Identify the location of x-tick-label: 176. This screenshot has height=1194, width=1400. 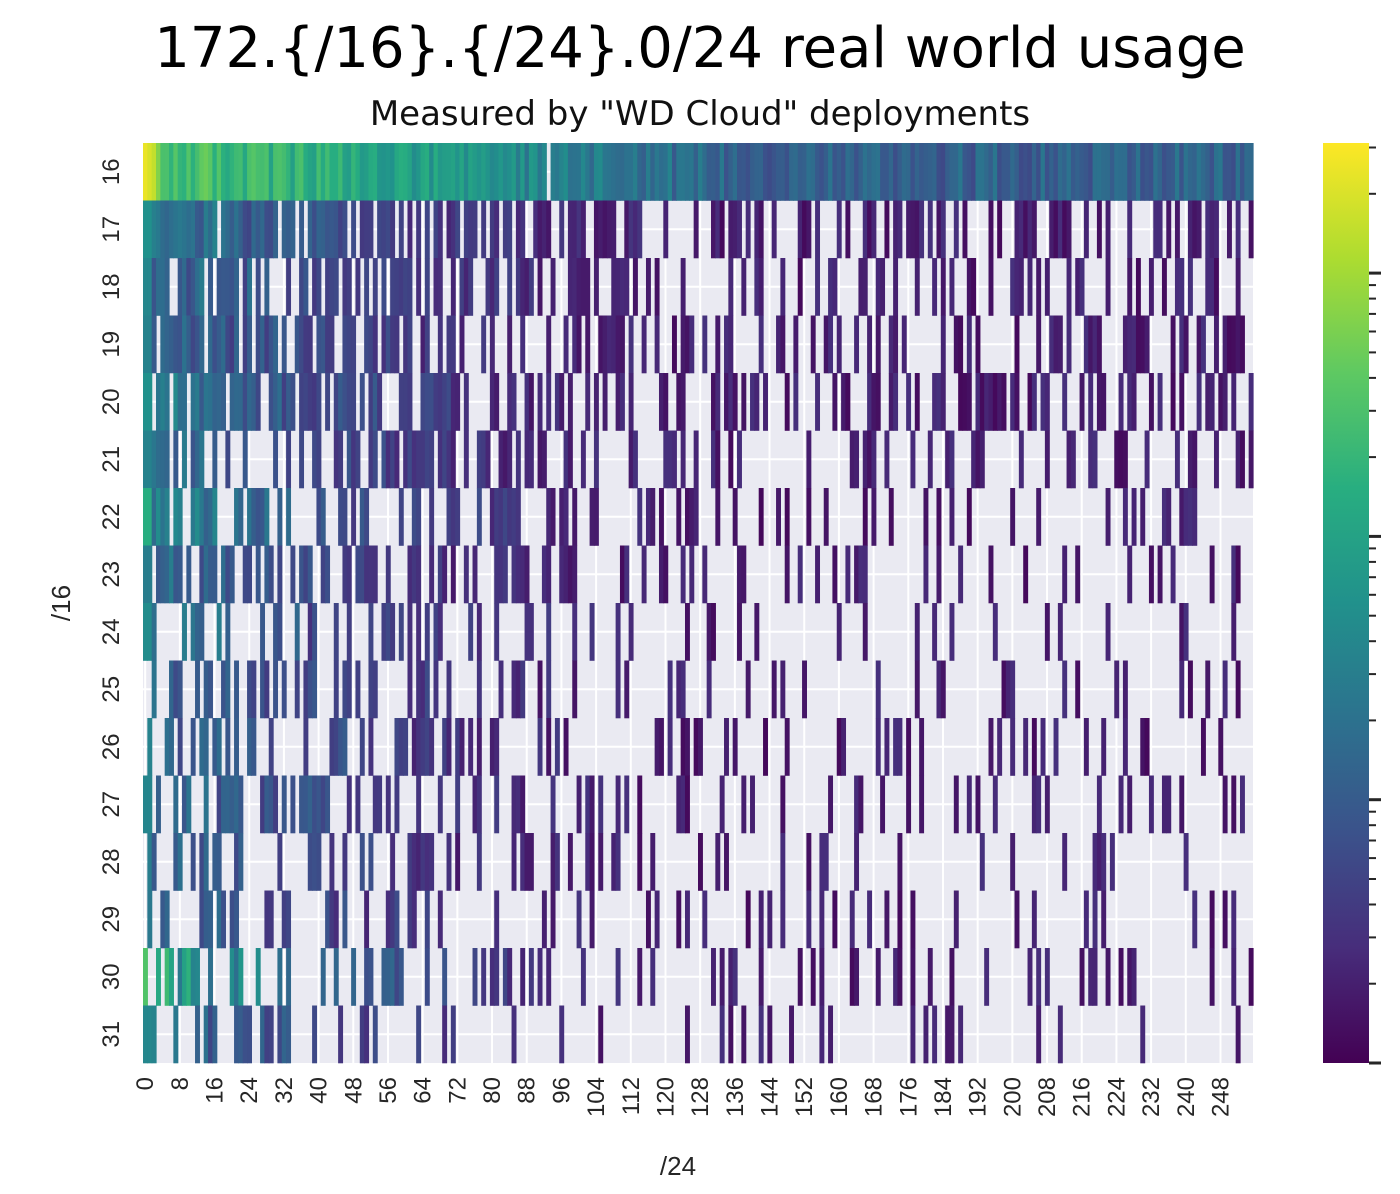
(908, 1097).